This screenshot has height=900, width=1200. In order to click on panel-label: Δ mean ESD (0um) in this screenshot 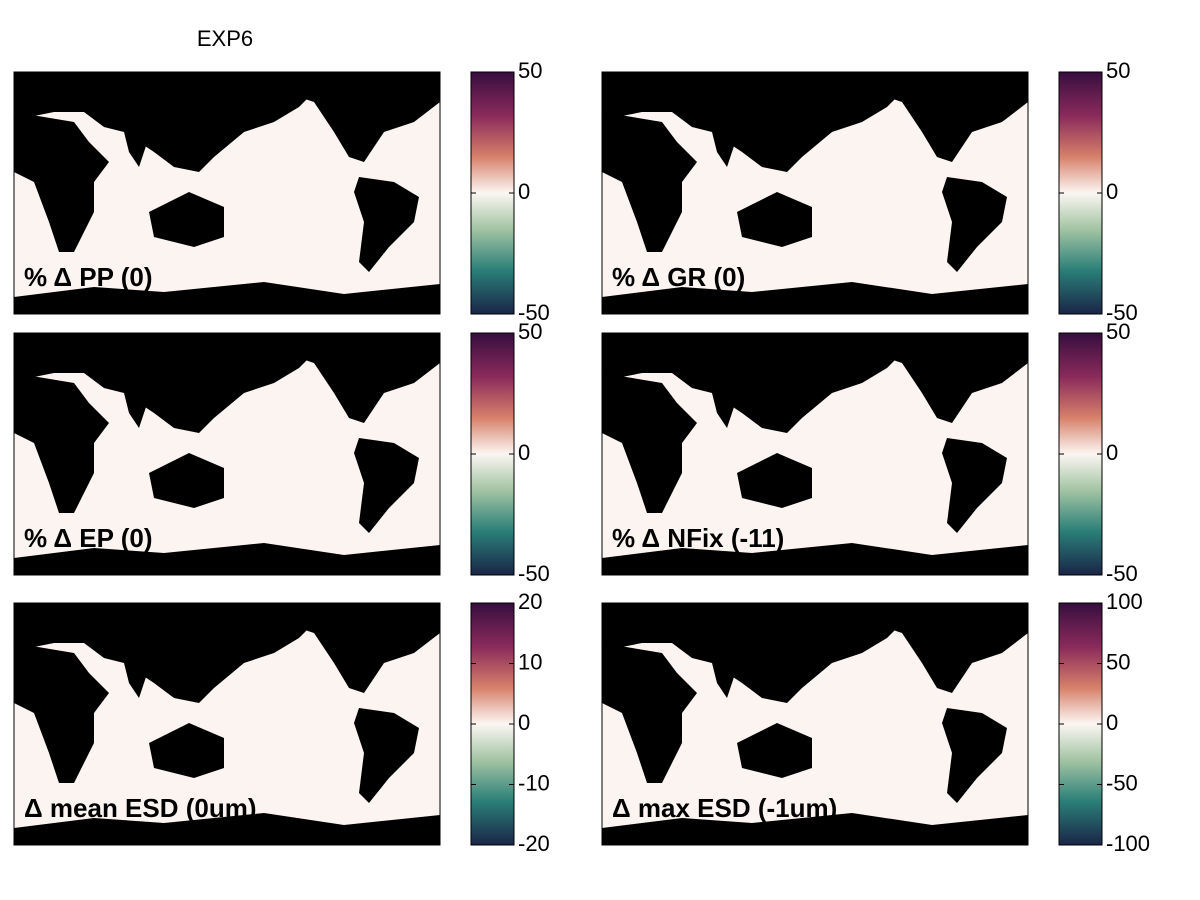, I will do `click(140, 808)`.